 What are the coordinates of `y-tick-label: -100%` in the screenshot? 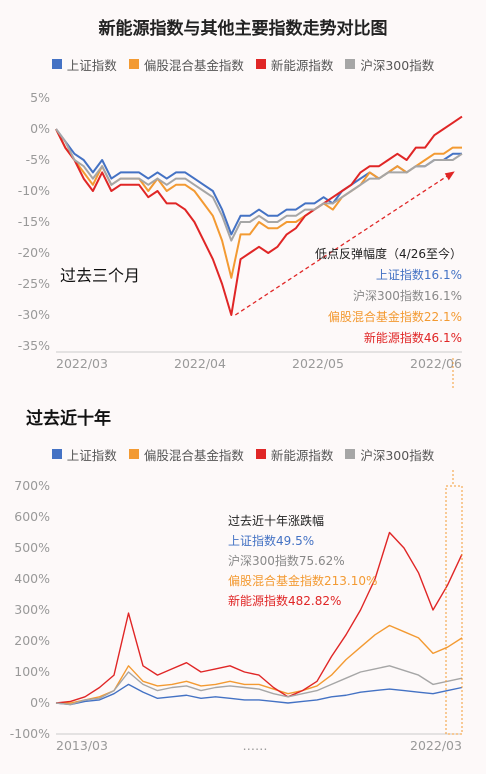 It's located at (30, 733).